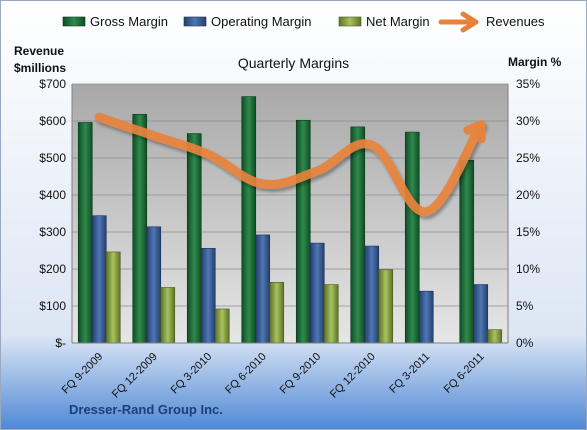 The image size is (587, 430). What do you see at coordinates (60, 343) in the screenshot?
I see `left-axis-tick-label: $-` at bounding box center [60, 343].